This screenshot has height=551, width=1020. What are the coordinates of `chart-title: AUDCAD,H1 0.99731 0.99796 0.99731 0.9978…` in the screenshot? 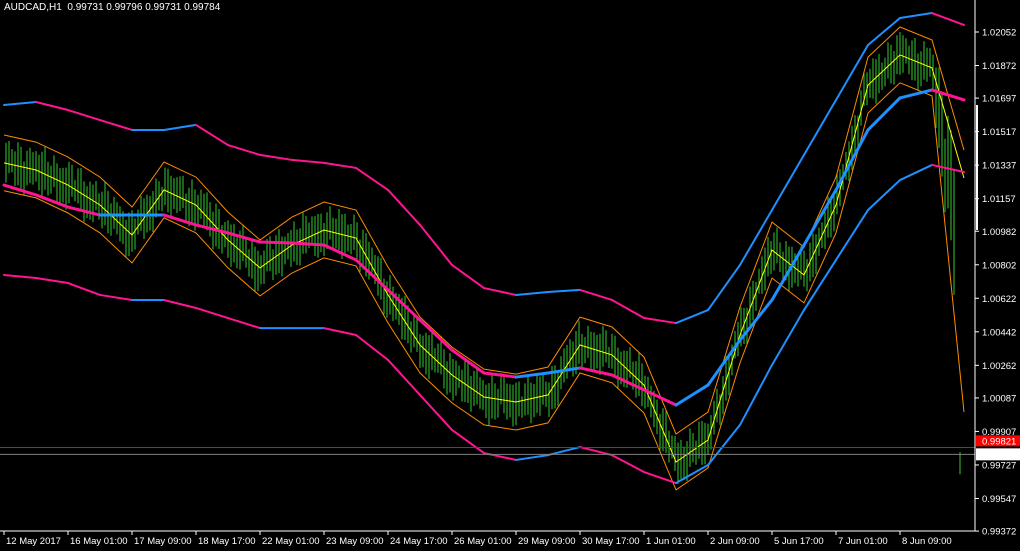 It's located at (112, 7).